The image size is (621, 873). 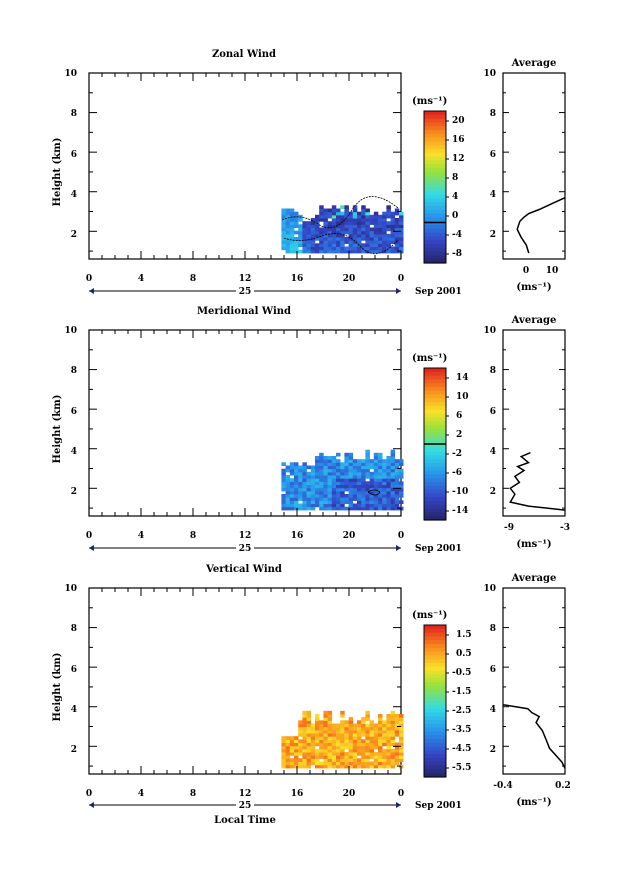 I want to click on average-profile-line, so click(x=534, y=736).